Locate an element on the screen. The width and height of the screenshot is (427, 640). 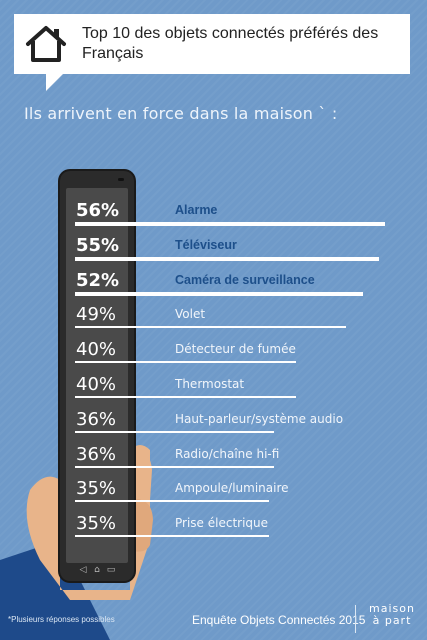
category-label: Téléviseur is located at coordinates (206, 244).